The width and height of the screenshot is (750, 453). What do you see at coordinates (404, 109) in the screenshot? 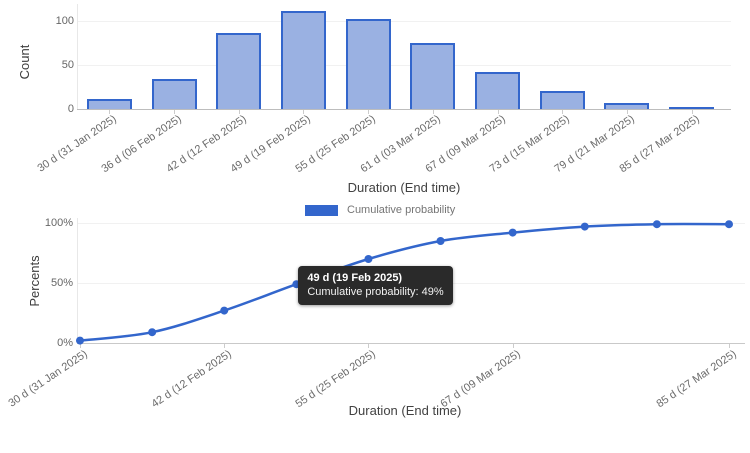
I see `histogram-x-axis-line` at bounding box center [404, 109].